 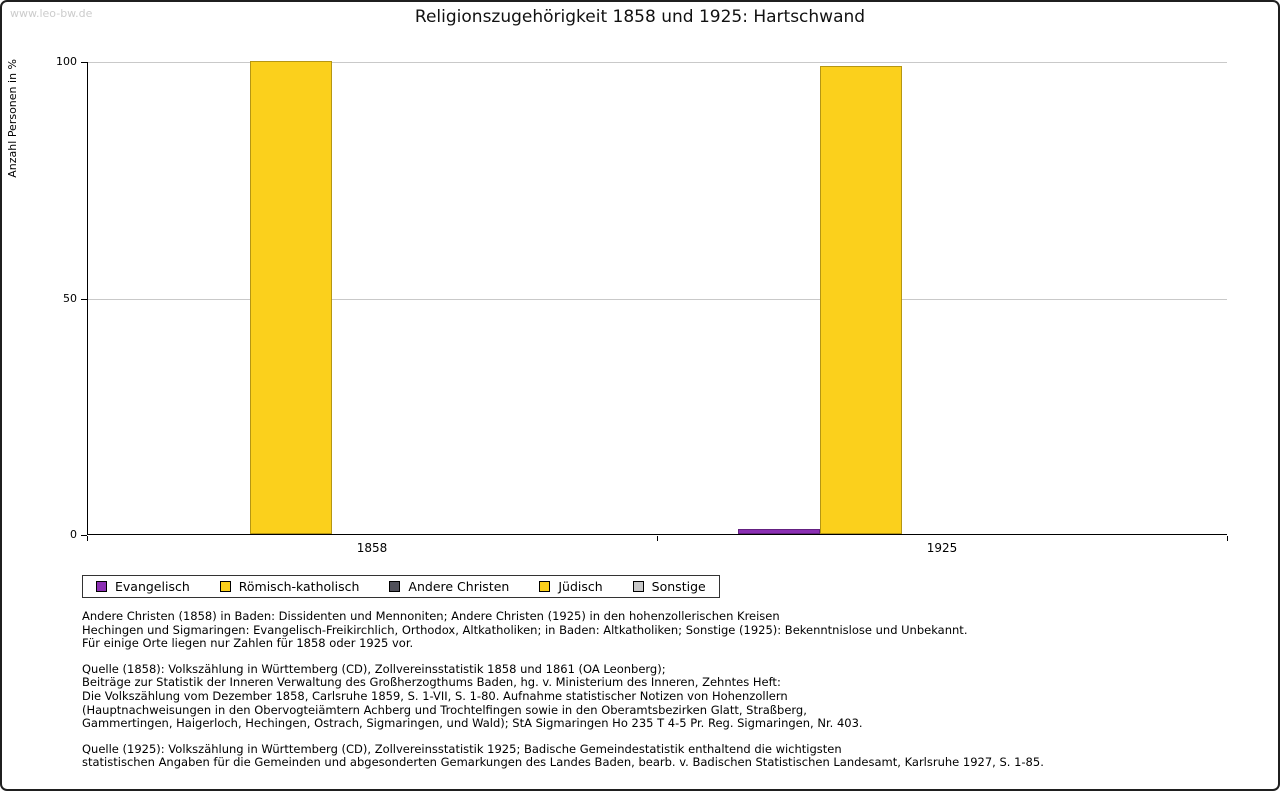 I want to click on legend-item-evangelisch: Evangelisch, so click(x=143, y=586).